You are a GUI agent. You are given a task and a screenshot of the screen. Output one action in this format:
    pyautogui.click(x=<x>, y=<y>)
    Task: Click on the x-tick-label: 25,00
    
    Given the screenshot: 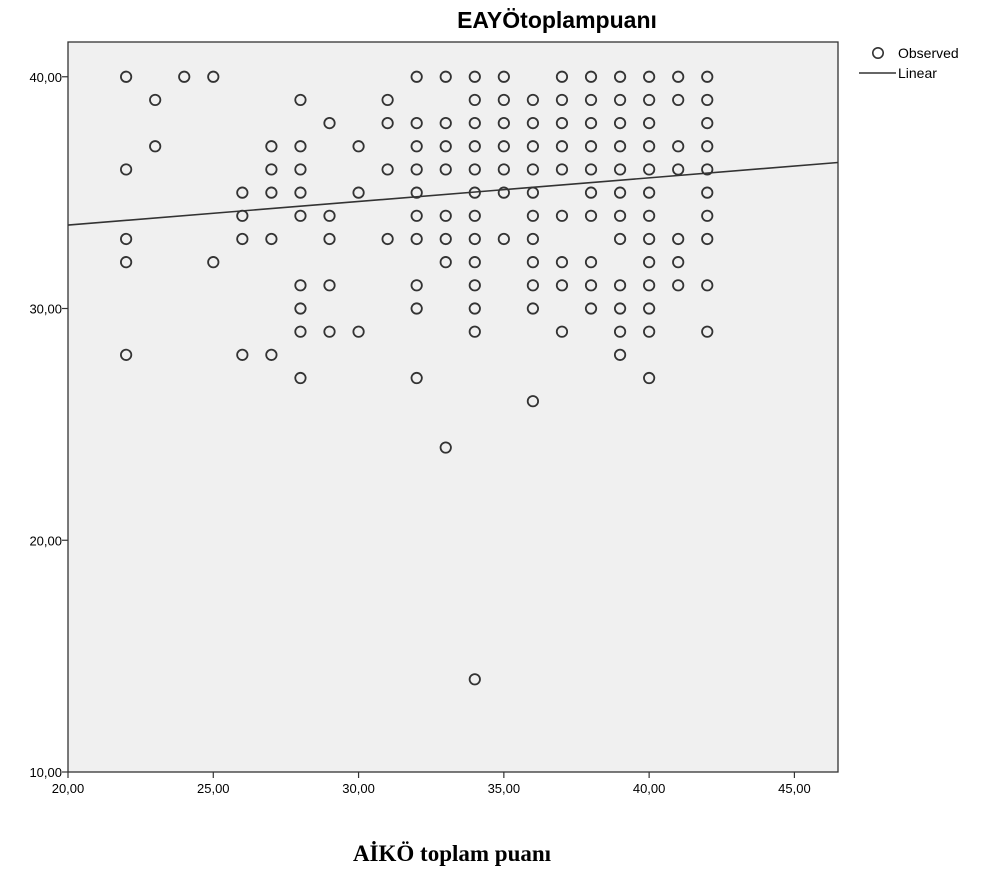 What is the action you would take?
    pyautogui.click(x=213, y=788)
    